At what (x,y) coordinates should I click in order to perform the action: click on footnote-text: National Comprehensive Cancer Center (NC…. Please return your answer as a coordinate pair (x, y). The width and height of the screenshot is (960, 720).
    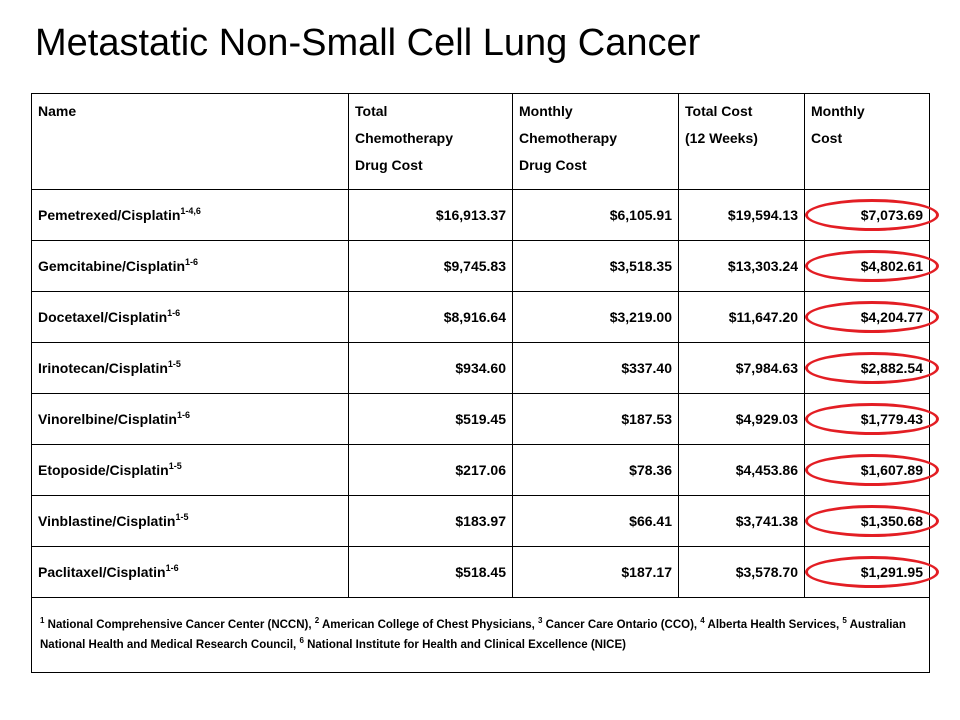
    Looking at the image, I should click on (179, 625).